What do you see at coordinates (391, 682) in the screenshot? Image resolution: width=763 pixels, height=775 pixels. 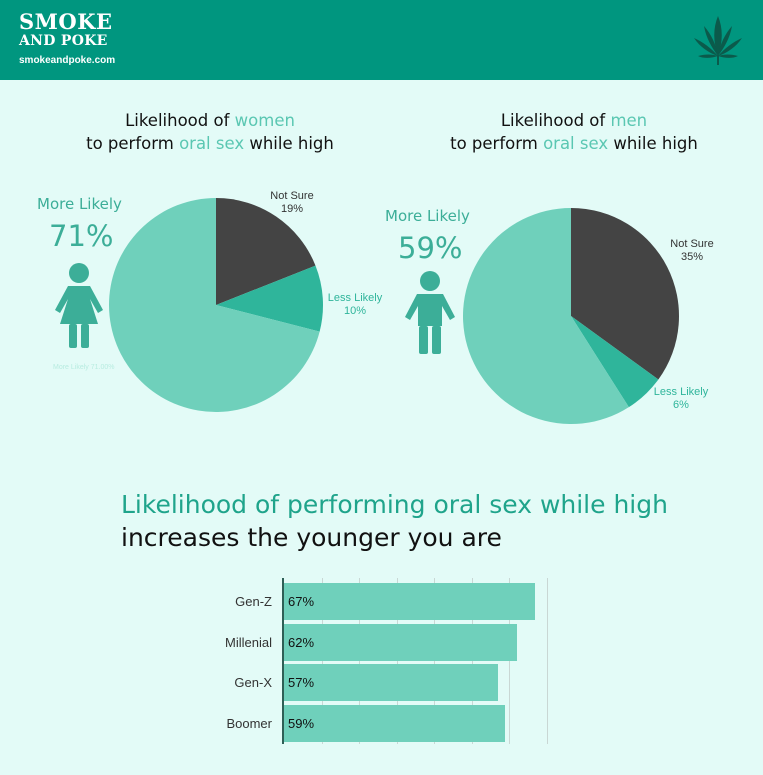 I see `bar-gen-x` at bounding box center [391, 682].